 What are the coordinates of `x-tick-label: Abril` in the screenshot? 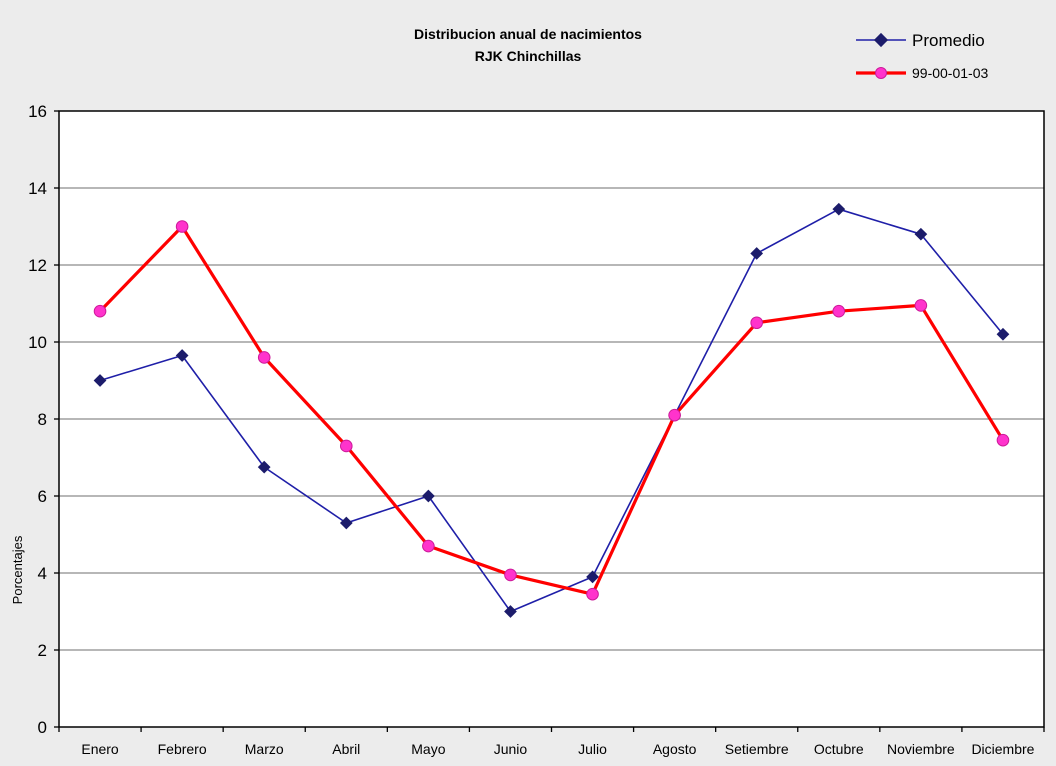 It's located at (346, 749).